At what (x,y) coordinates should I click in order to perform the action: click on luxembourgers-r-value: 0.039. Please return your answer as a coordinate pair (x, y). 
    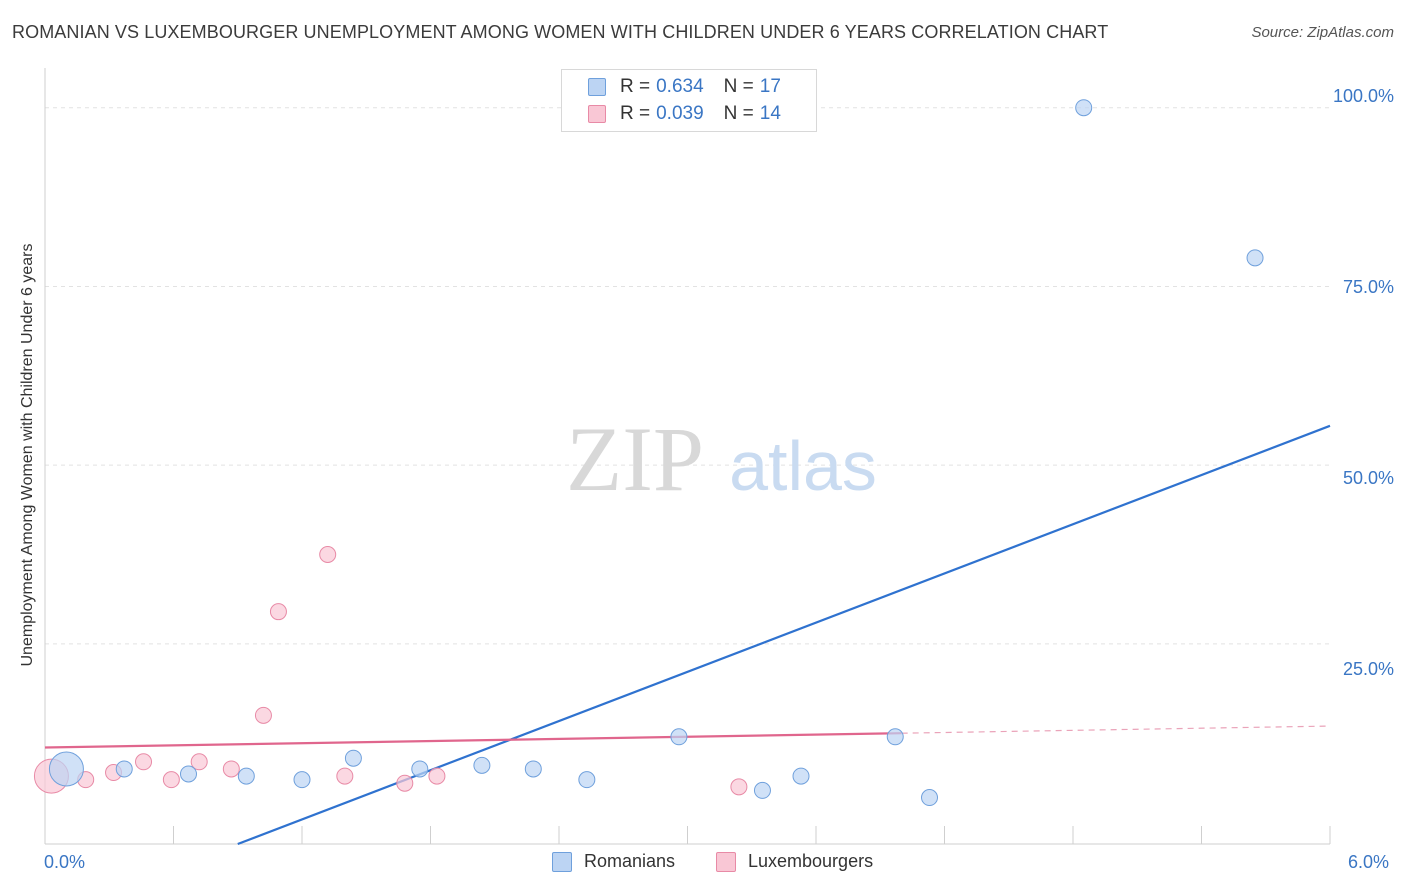
    Looking at the image, I should click on (680, 113).